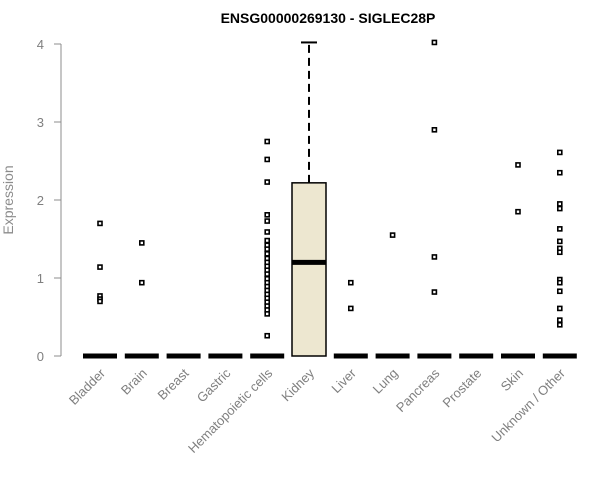 This screenshot has height=500, width=600. I want to click on y-axis-title: Expression, so click(8, 199).